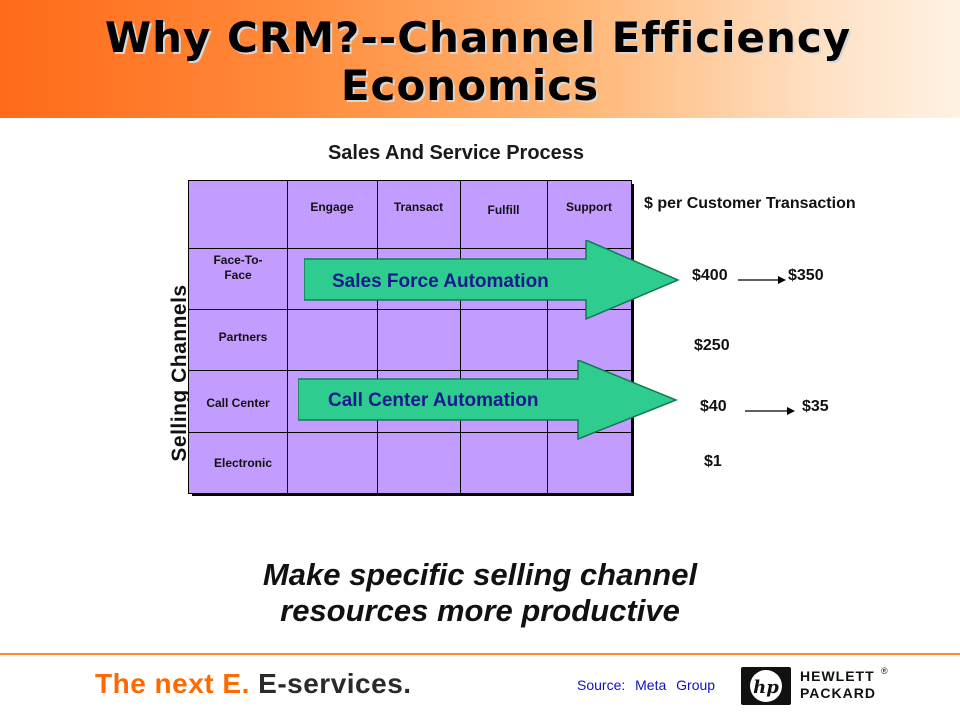  What do you see at coordinates (433, 400) in the screenshot?
I see `call-center-automation-label: Call Center Automation` at bounding box center [433, 400].